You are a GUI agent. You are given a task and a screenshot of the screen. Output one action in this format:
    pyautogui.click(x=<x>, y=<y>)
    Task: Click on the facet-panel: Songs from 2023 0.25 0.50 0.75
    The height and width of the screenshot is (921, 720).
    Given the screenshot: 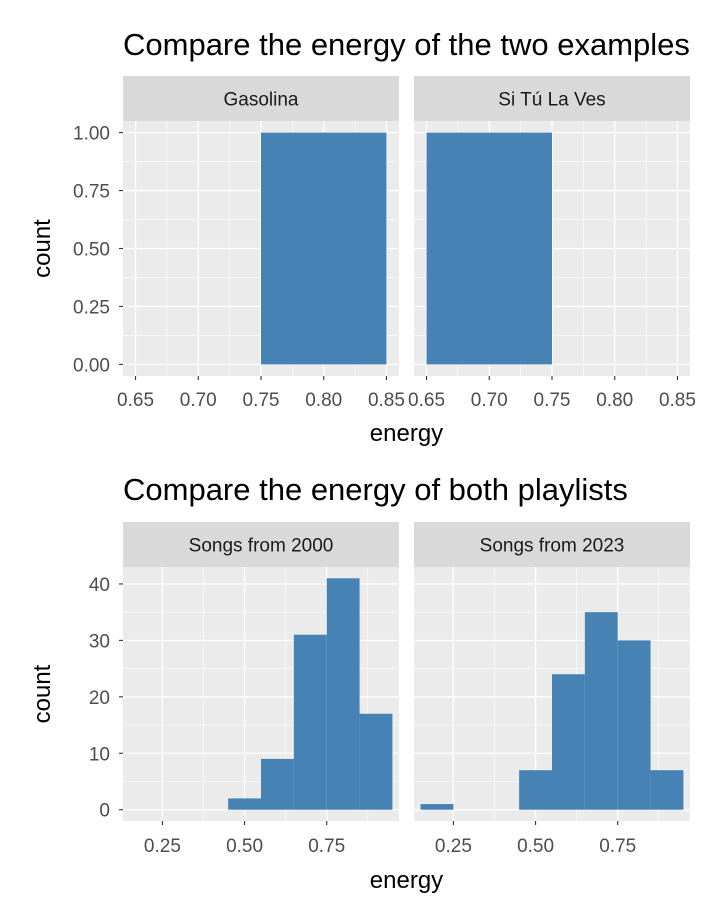 What is the action you would take?
    pyautogui.click(x=552, y=689)
    